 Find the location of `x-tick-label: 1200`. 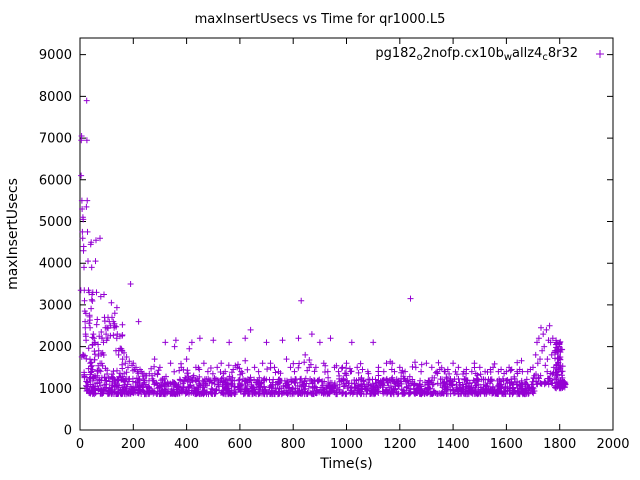

x-tick-label: 1200 is located at coordinates (399, 444).